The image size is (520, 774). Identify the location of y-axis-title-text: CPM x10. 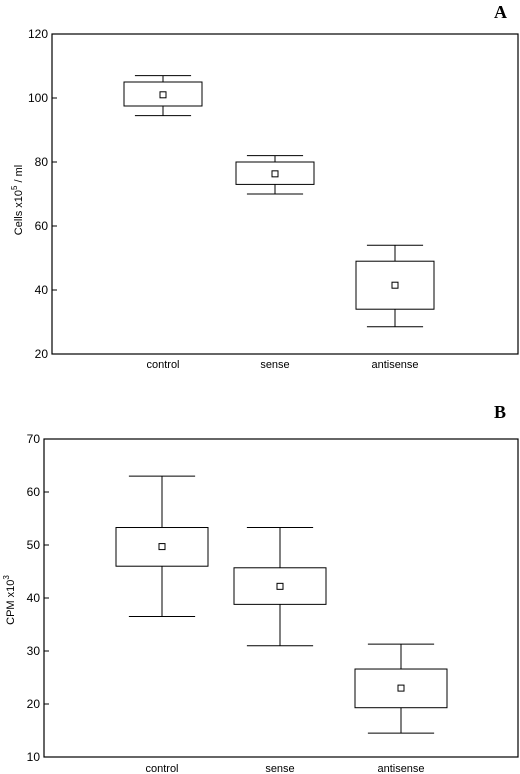
(11, 602).